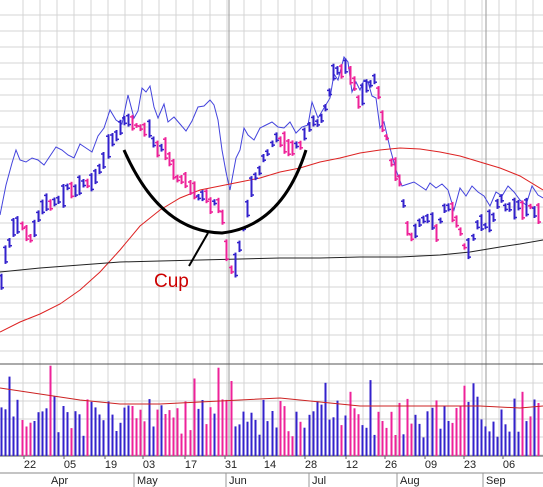  What do you see at coordinates (70, 465) in the screenshot?
I see `x-tick-label: 05` at bounding box center [70, 465].